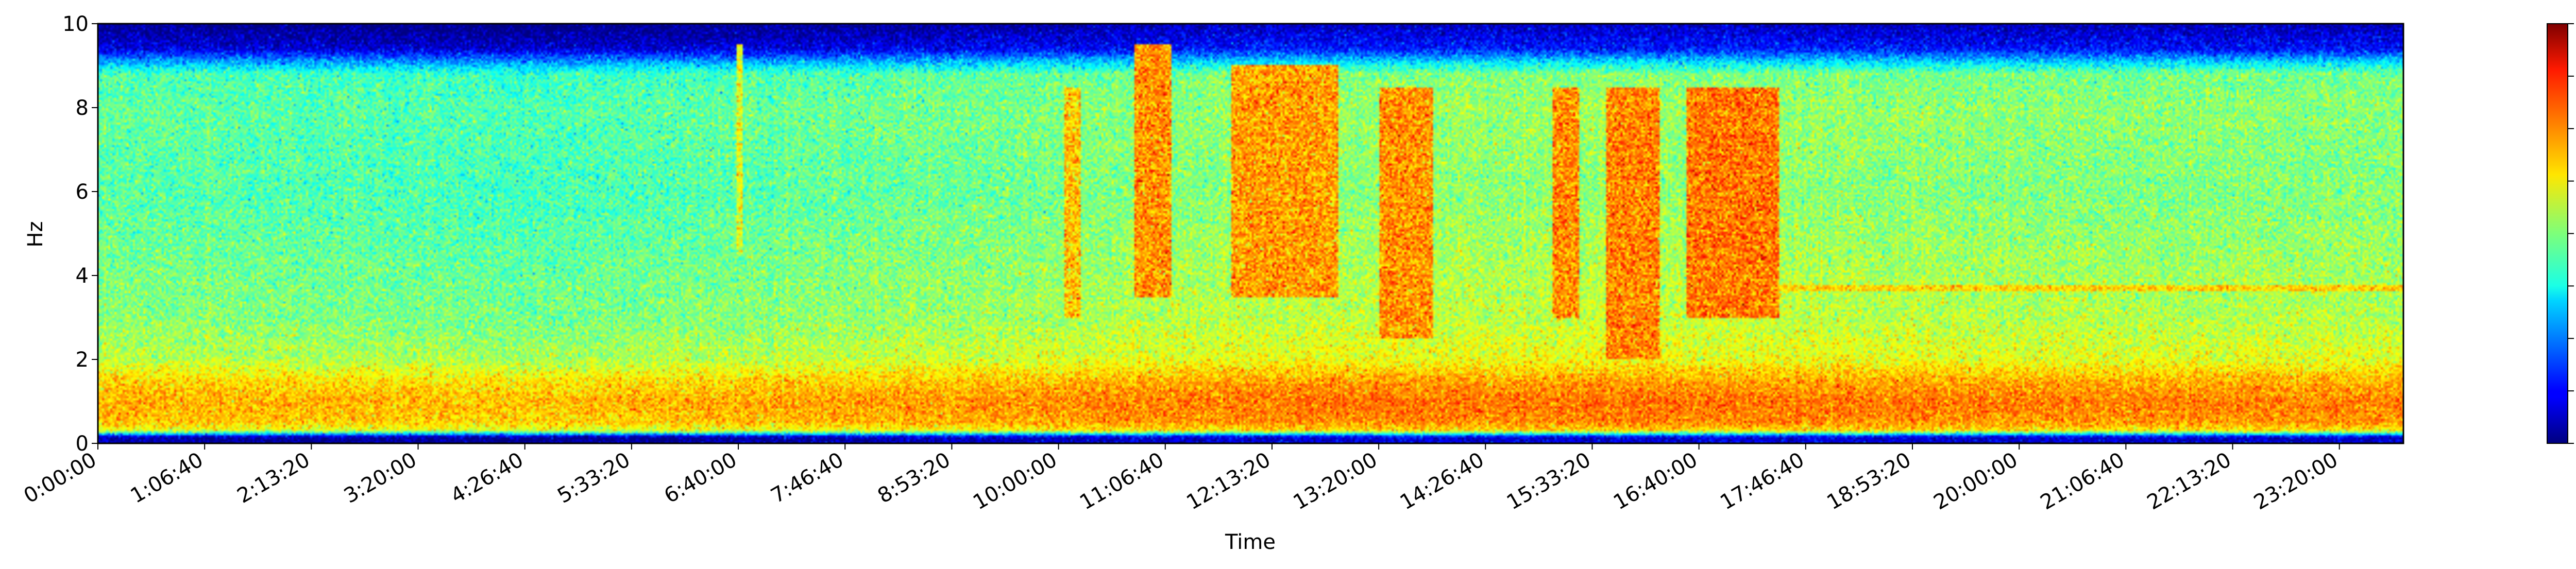 The image size is (2576, 569). Describe the element at coordinates (807, 478) in the screenshot. I see `x-tick-label: 7:46:40` at that location.